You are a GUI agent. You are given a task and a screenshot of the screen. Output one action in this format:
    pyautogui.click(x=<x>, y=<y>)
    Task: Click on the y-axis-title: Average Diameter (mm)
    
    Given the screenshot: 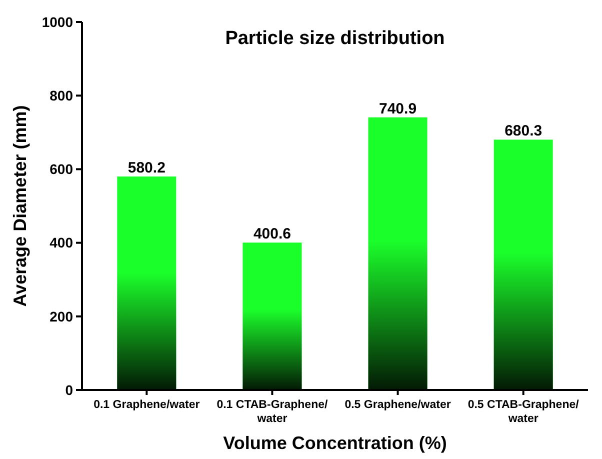 What is the action you would take?
    pyautogui.click(x=20, y=206)
    